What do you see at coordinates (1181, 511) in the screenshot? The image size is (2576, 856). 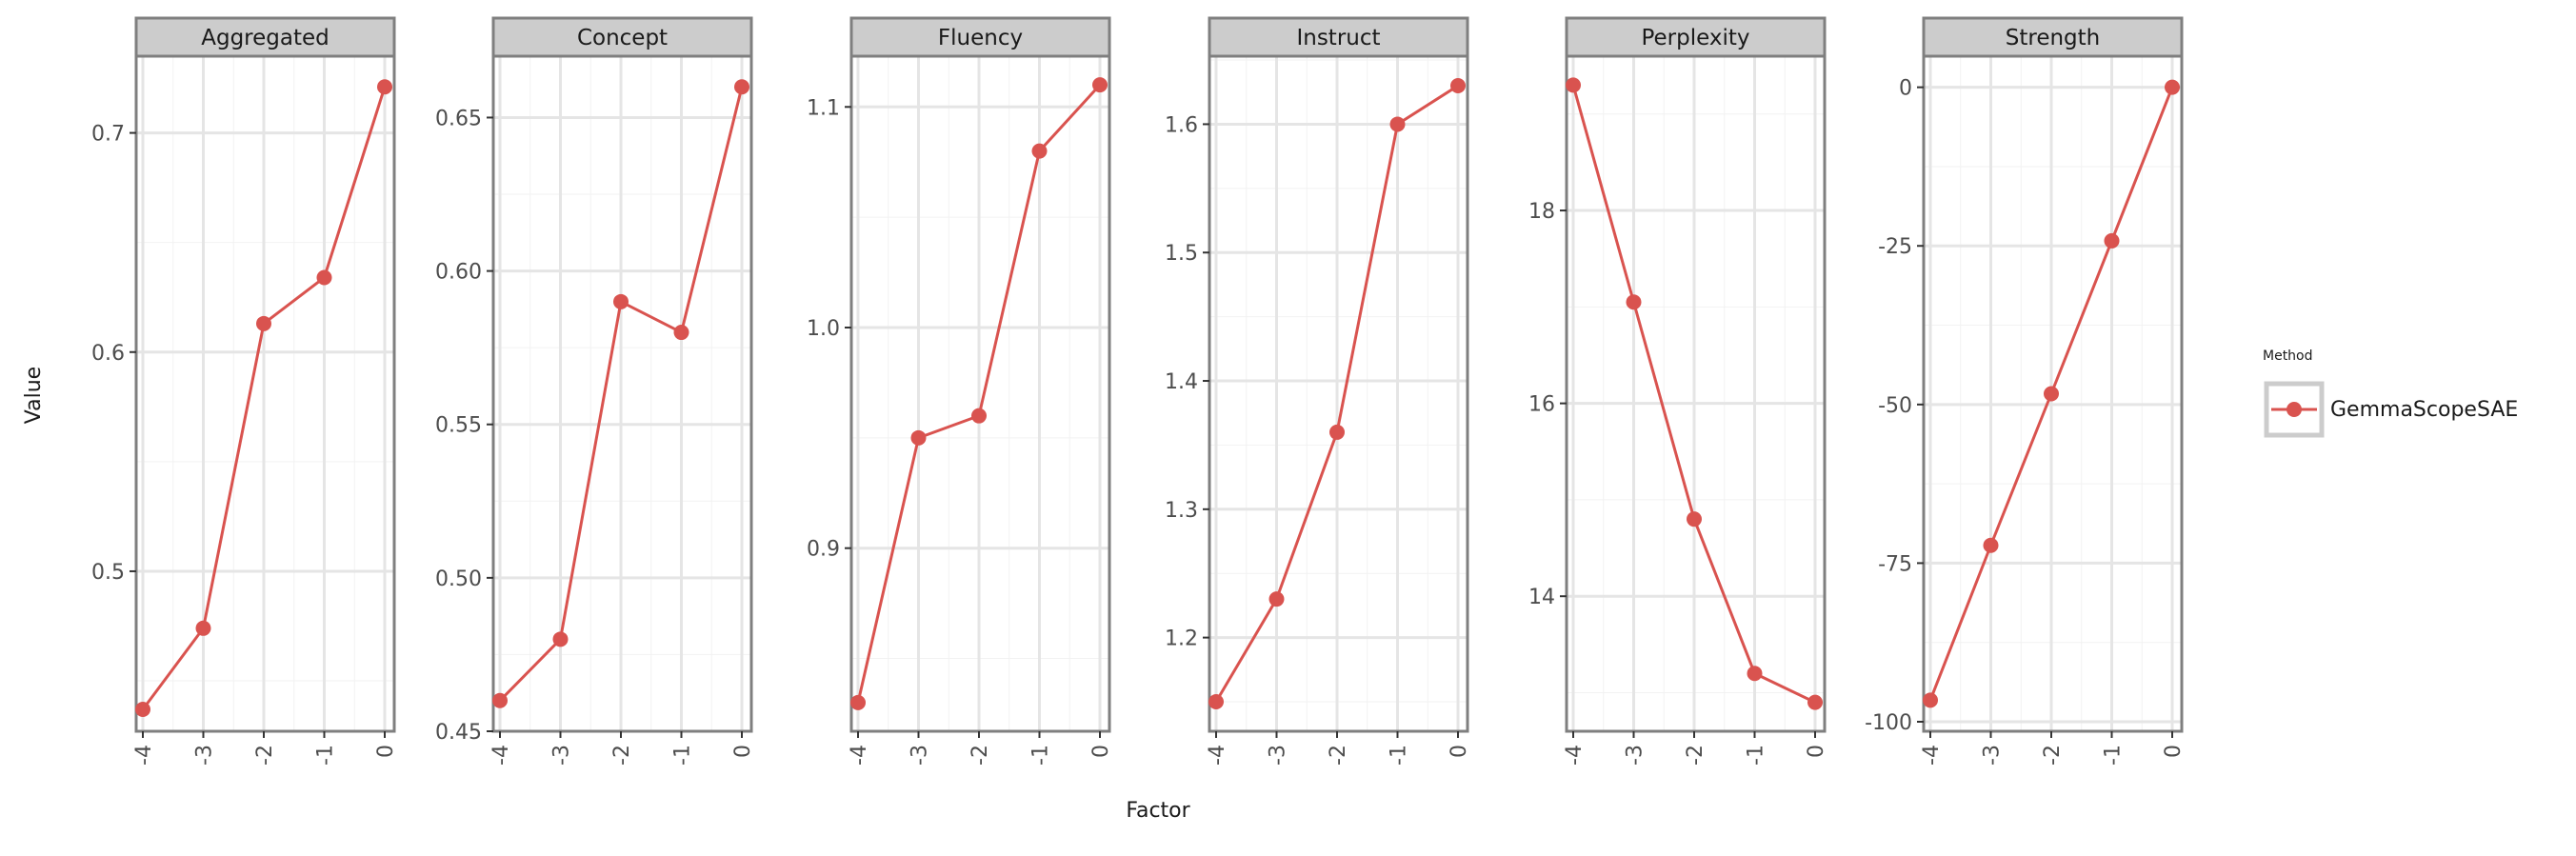 I see `y-tick-label: 1.3` at bounding box center [1181, 511].